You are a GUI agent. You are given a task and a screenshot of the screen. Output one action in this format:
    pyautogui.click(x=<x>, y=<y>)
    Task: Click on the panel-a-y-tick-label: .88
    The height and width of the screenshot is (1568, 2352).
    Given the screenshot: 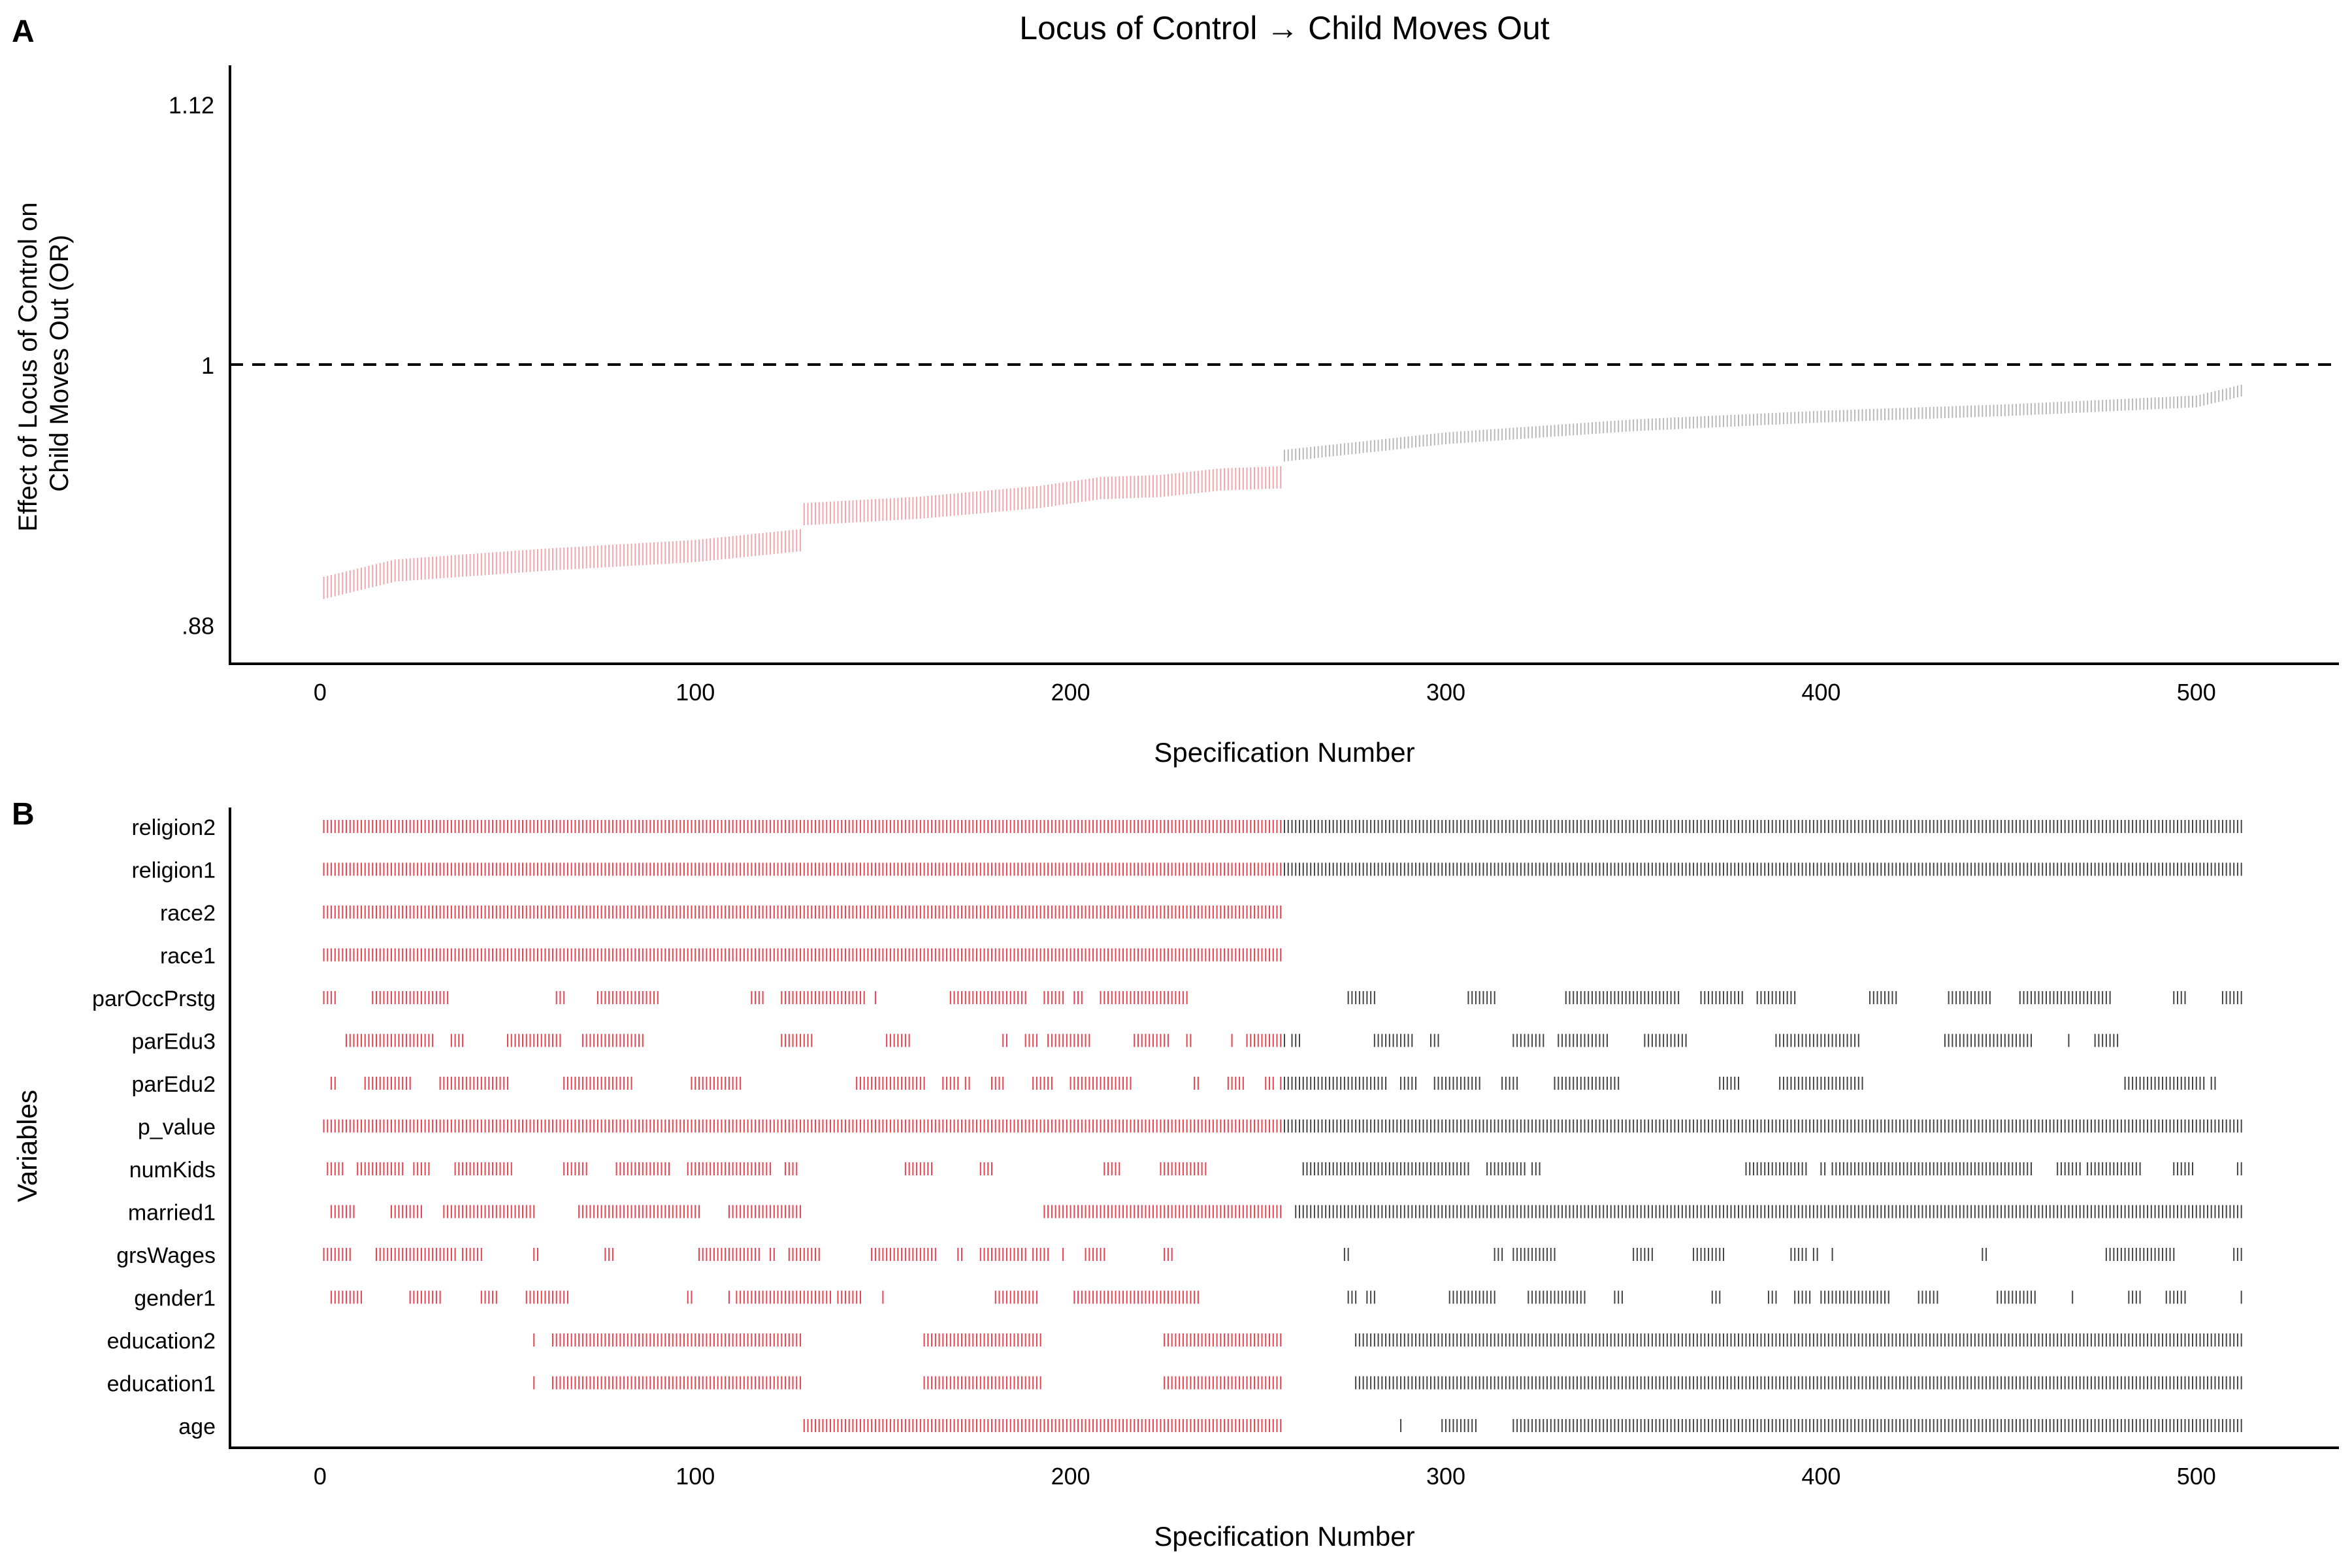 What is the action you would take?
    pyautogui.click(x=198, y=625)
    